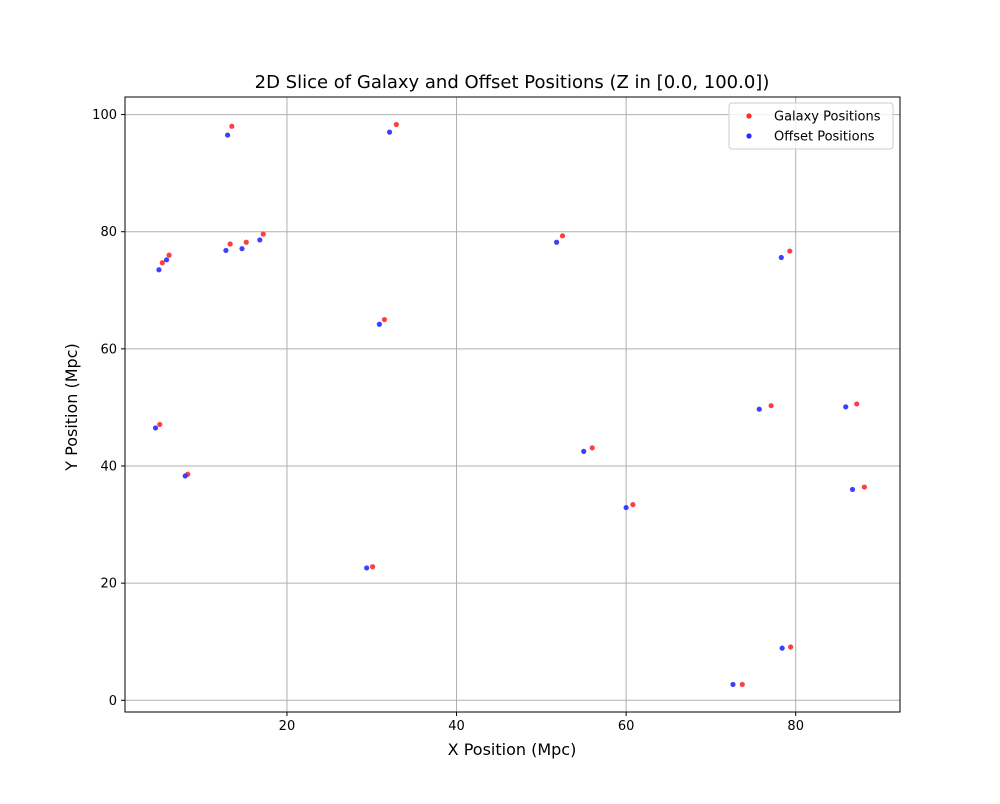 This screenshot has height=804, width=1000. I want to click on x-tick-label: 20, so click(287, 726).